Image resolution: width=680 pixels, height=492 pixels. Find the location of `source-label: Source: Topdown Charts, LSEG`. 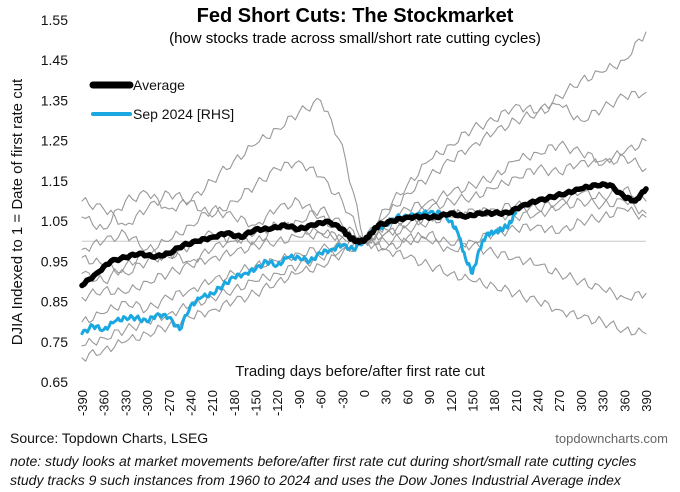

source-label: Source: Topdown Charts, LSEG is located at coordinates (109, 438).